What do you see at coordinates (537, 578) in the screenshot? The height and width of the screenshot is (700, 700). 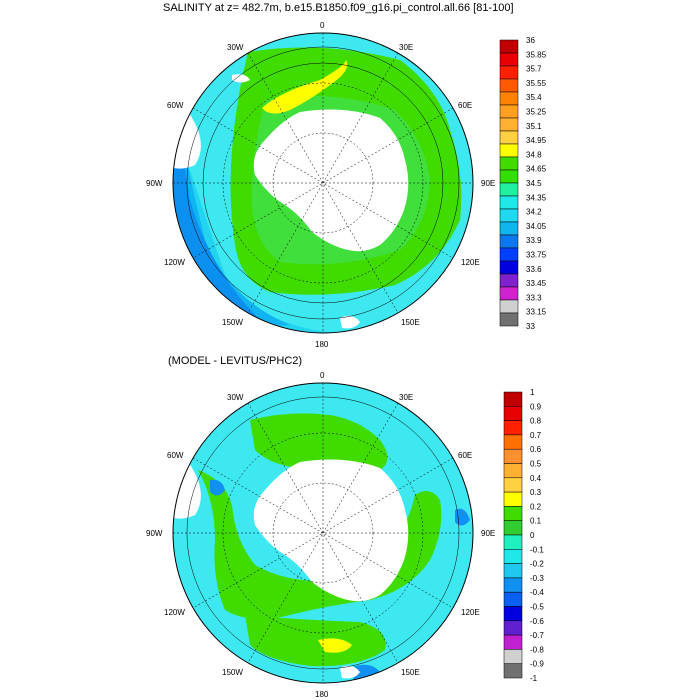 I see `colorbar-label: -0.3` at bounding box center [537, 578].